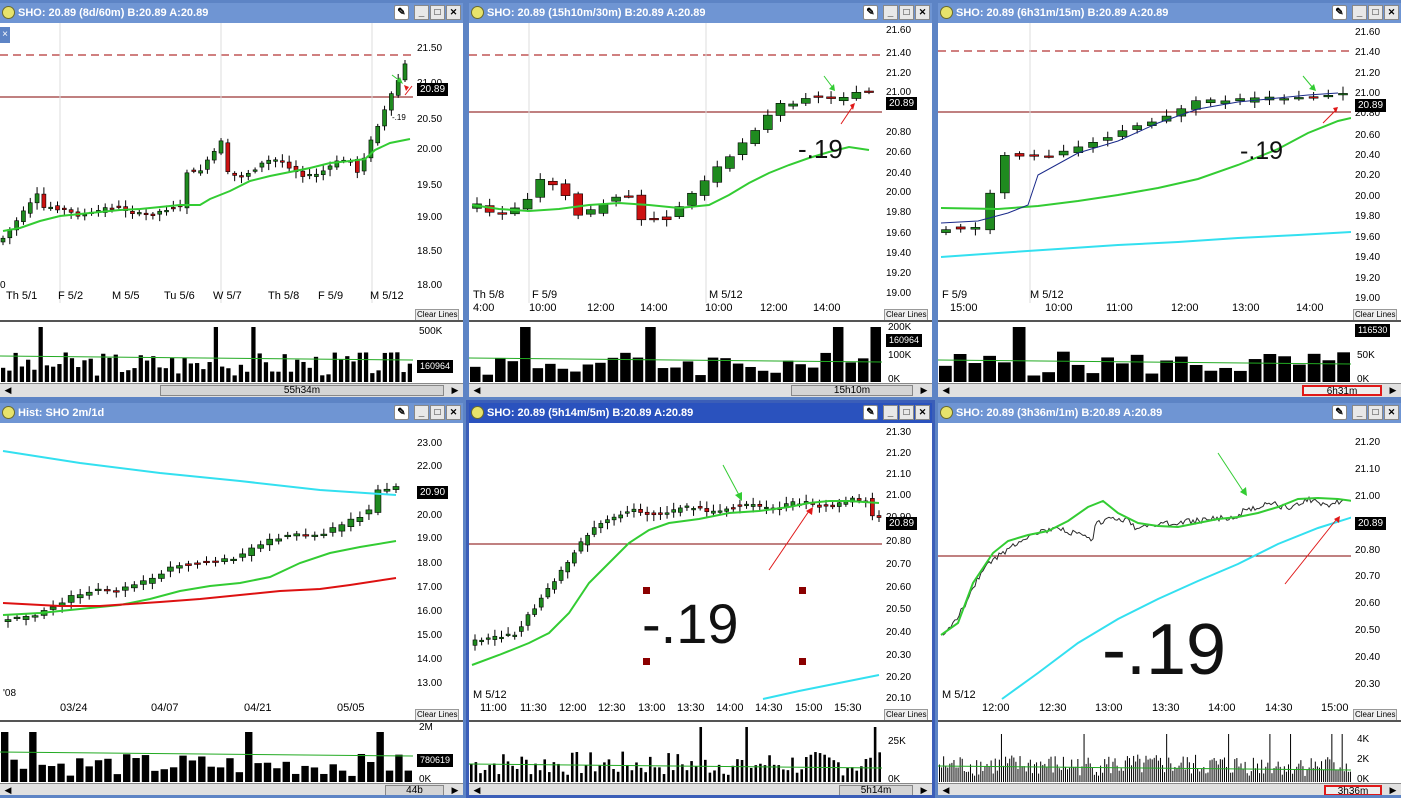  I want to click on x-tick: Th 5/8, so click(284, 296).